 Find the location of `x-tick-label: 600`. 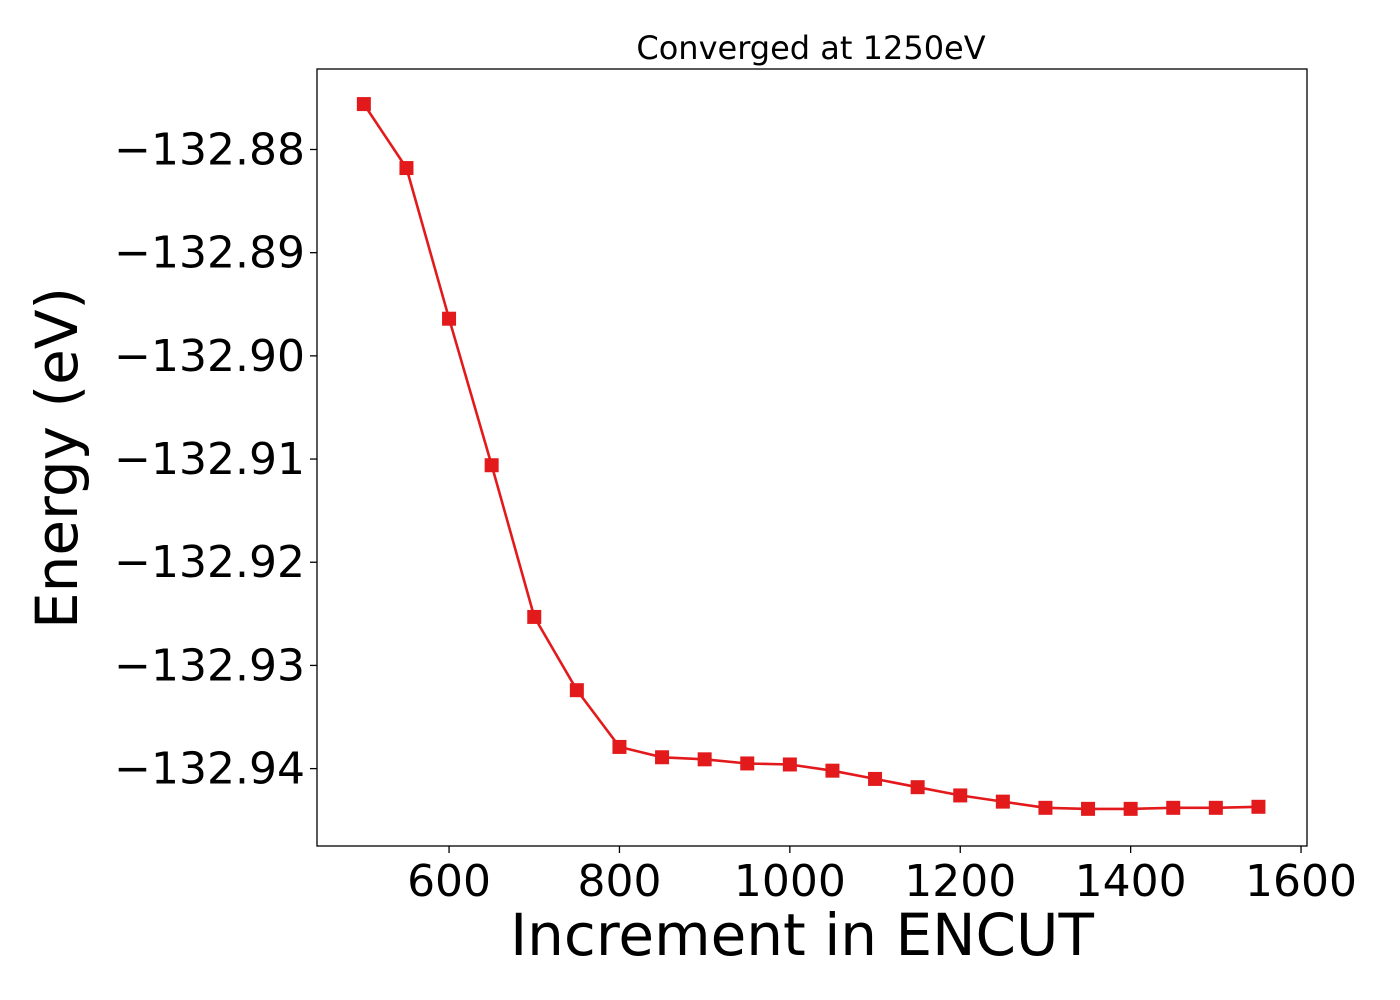

x-tick-label: 600 is located at coordinates (449, 881).